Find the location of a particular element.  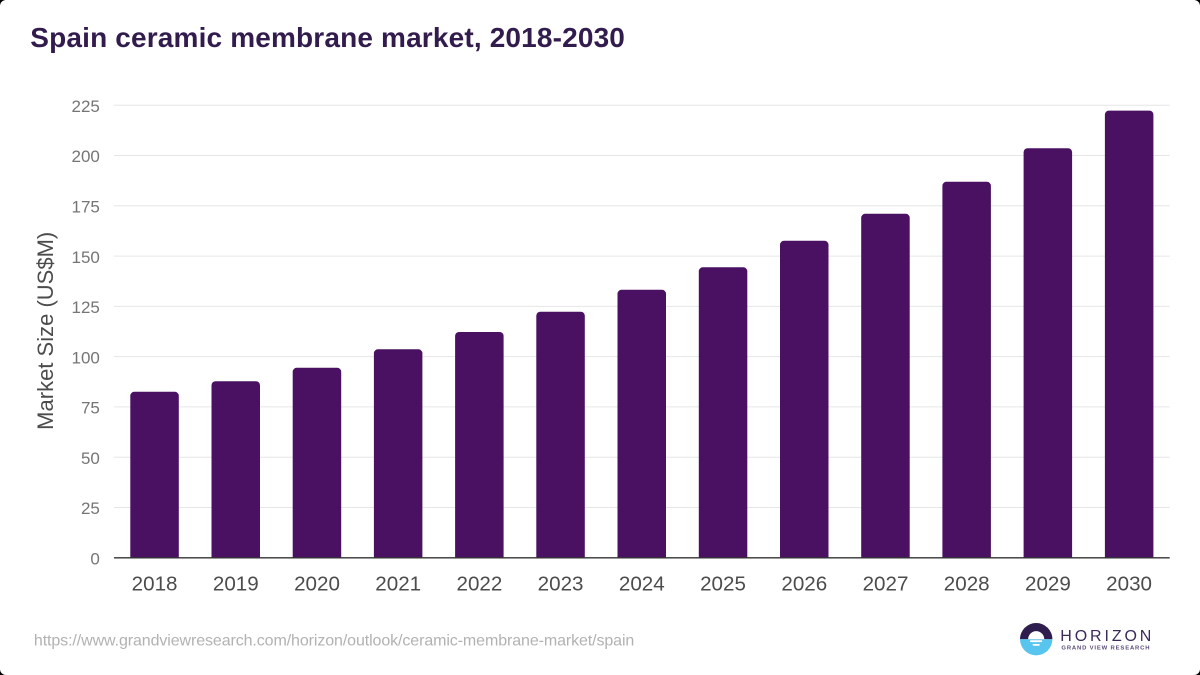

svg-text: 2028 is located at coordinates (967, 583).